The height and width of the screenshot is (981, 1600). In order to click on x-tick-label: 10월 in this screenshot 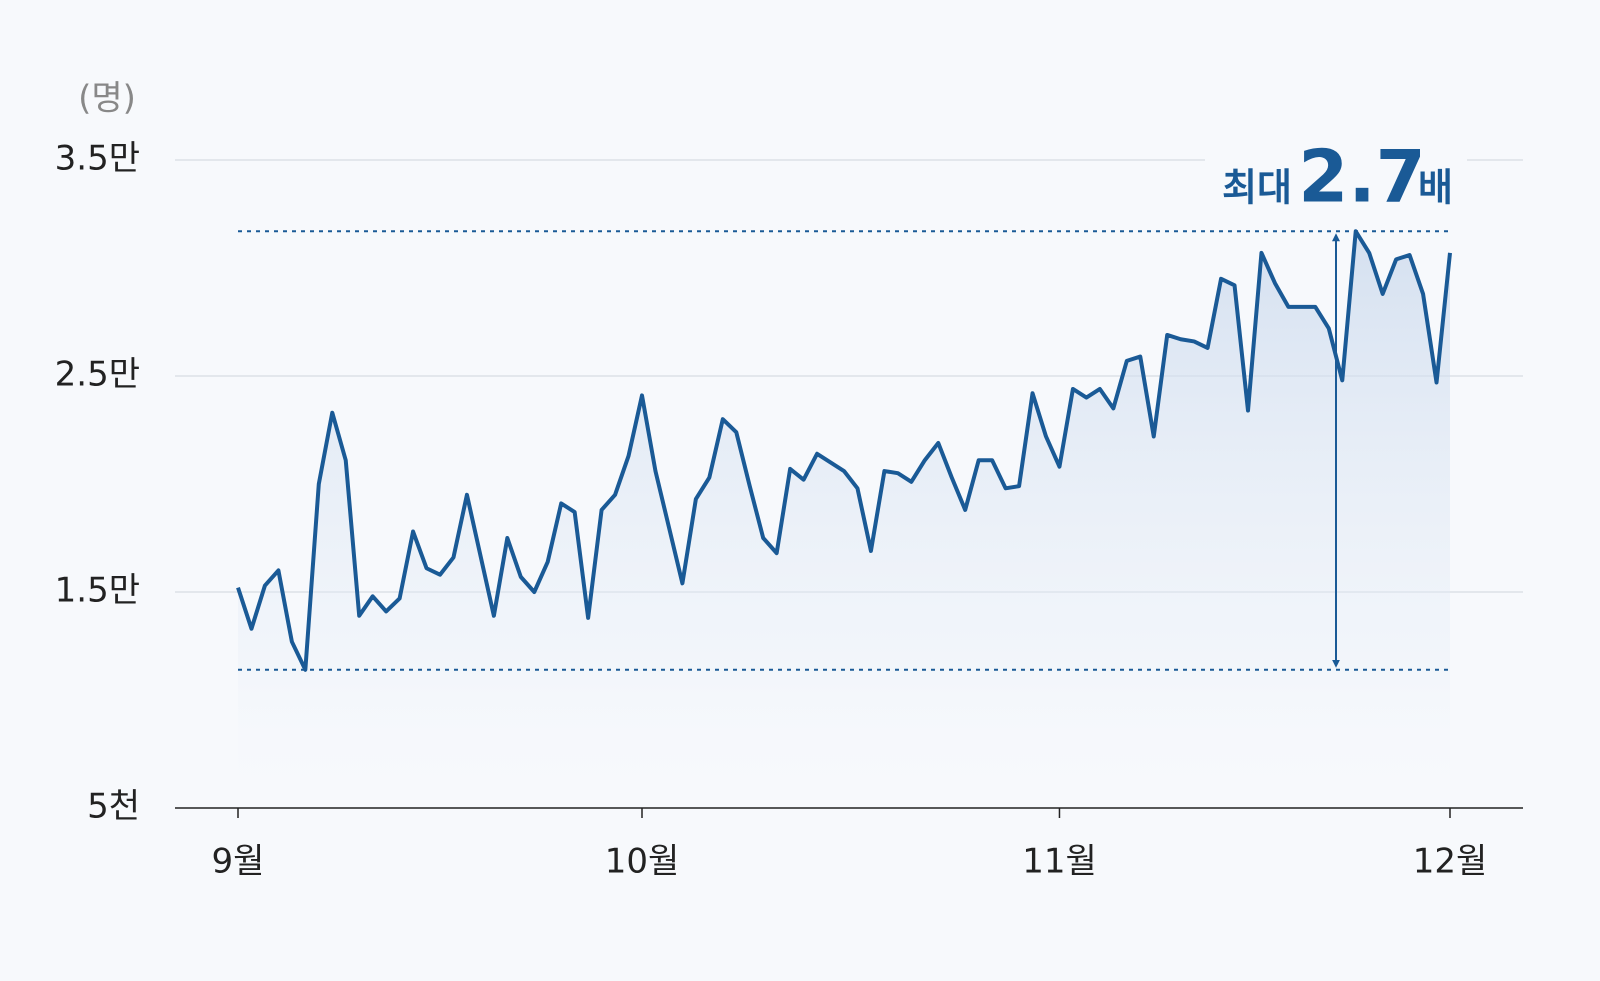, I will do `click(642, 862)`.